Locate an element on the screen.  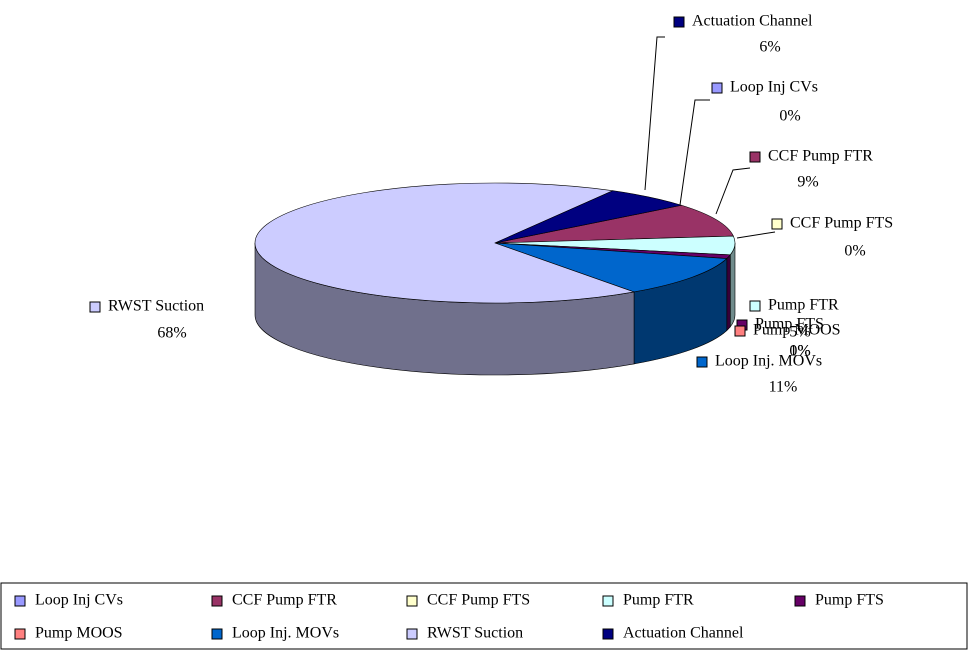
label-name: Loop Inj. MOVs is located at coordinates (768, 361).